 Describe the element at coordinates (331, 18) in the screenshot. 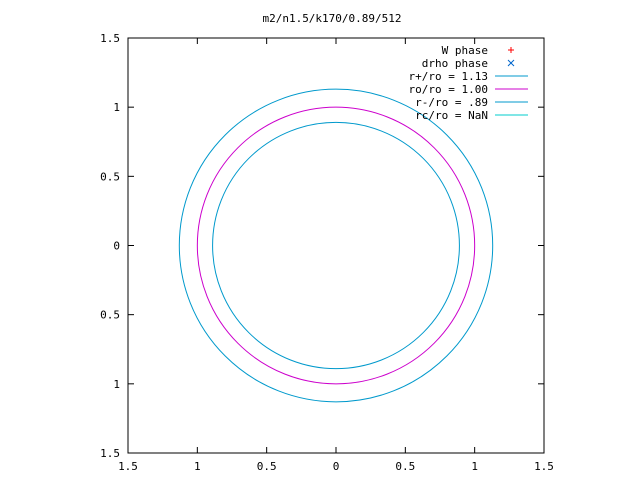

I see `chart-title: m2/n1.5/k170/0.89/512` at that location.